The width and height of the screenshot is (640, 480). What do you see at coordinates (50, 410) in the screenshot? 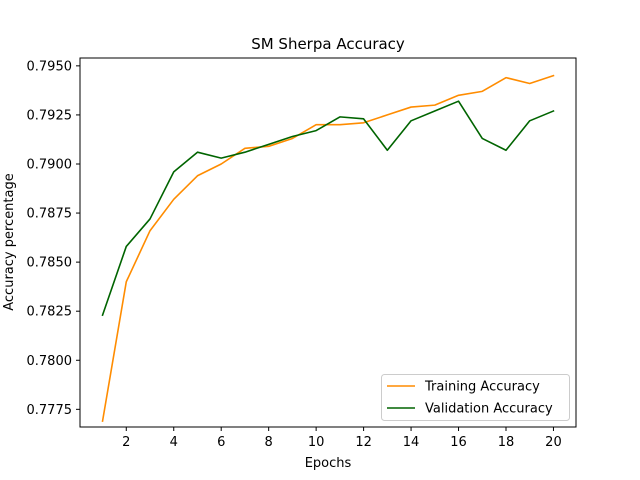
I see `y-tick-label: 0.7775` at bounding box center [50, 410].